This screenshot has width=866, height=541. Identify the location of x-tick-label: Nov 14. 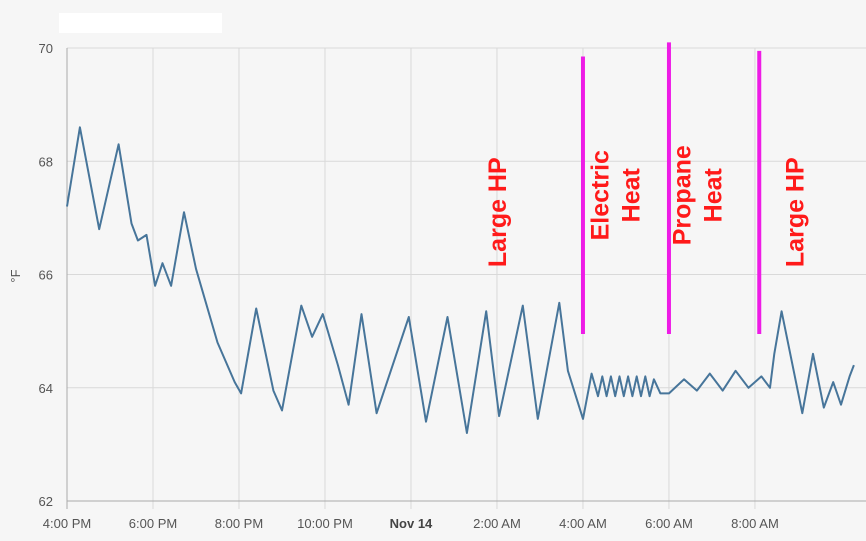
(411, 523).